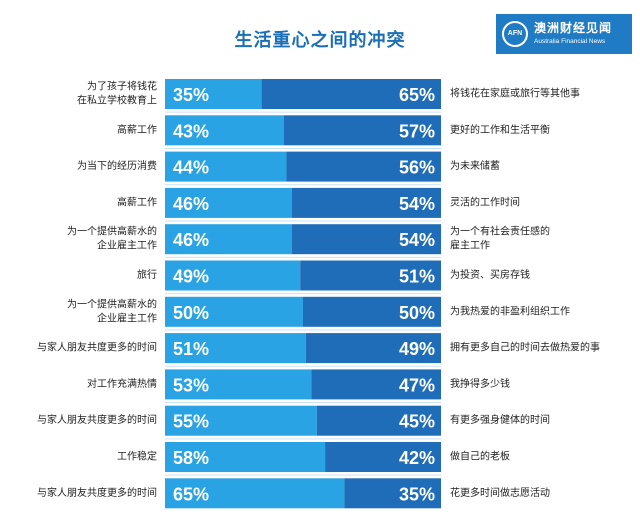 The width and height of the screenshot is (640, 528). I want to click on value-label-right: 42%, so click(417, 458).